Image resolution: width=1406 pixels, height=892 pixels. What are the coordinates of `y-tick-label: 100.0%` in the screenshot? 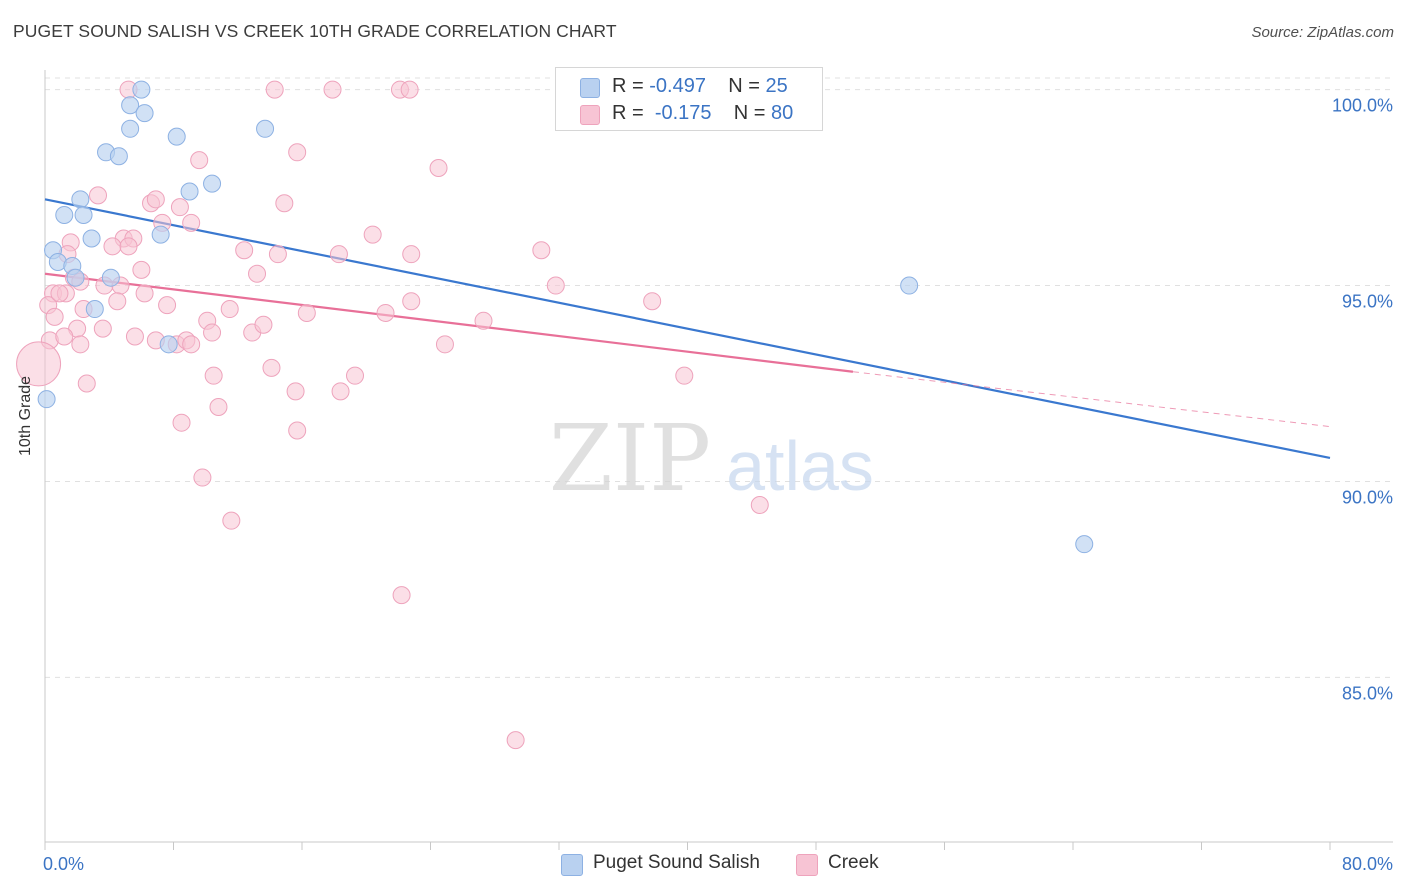 It's located at (1362, 106).